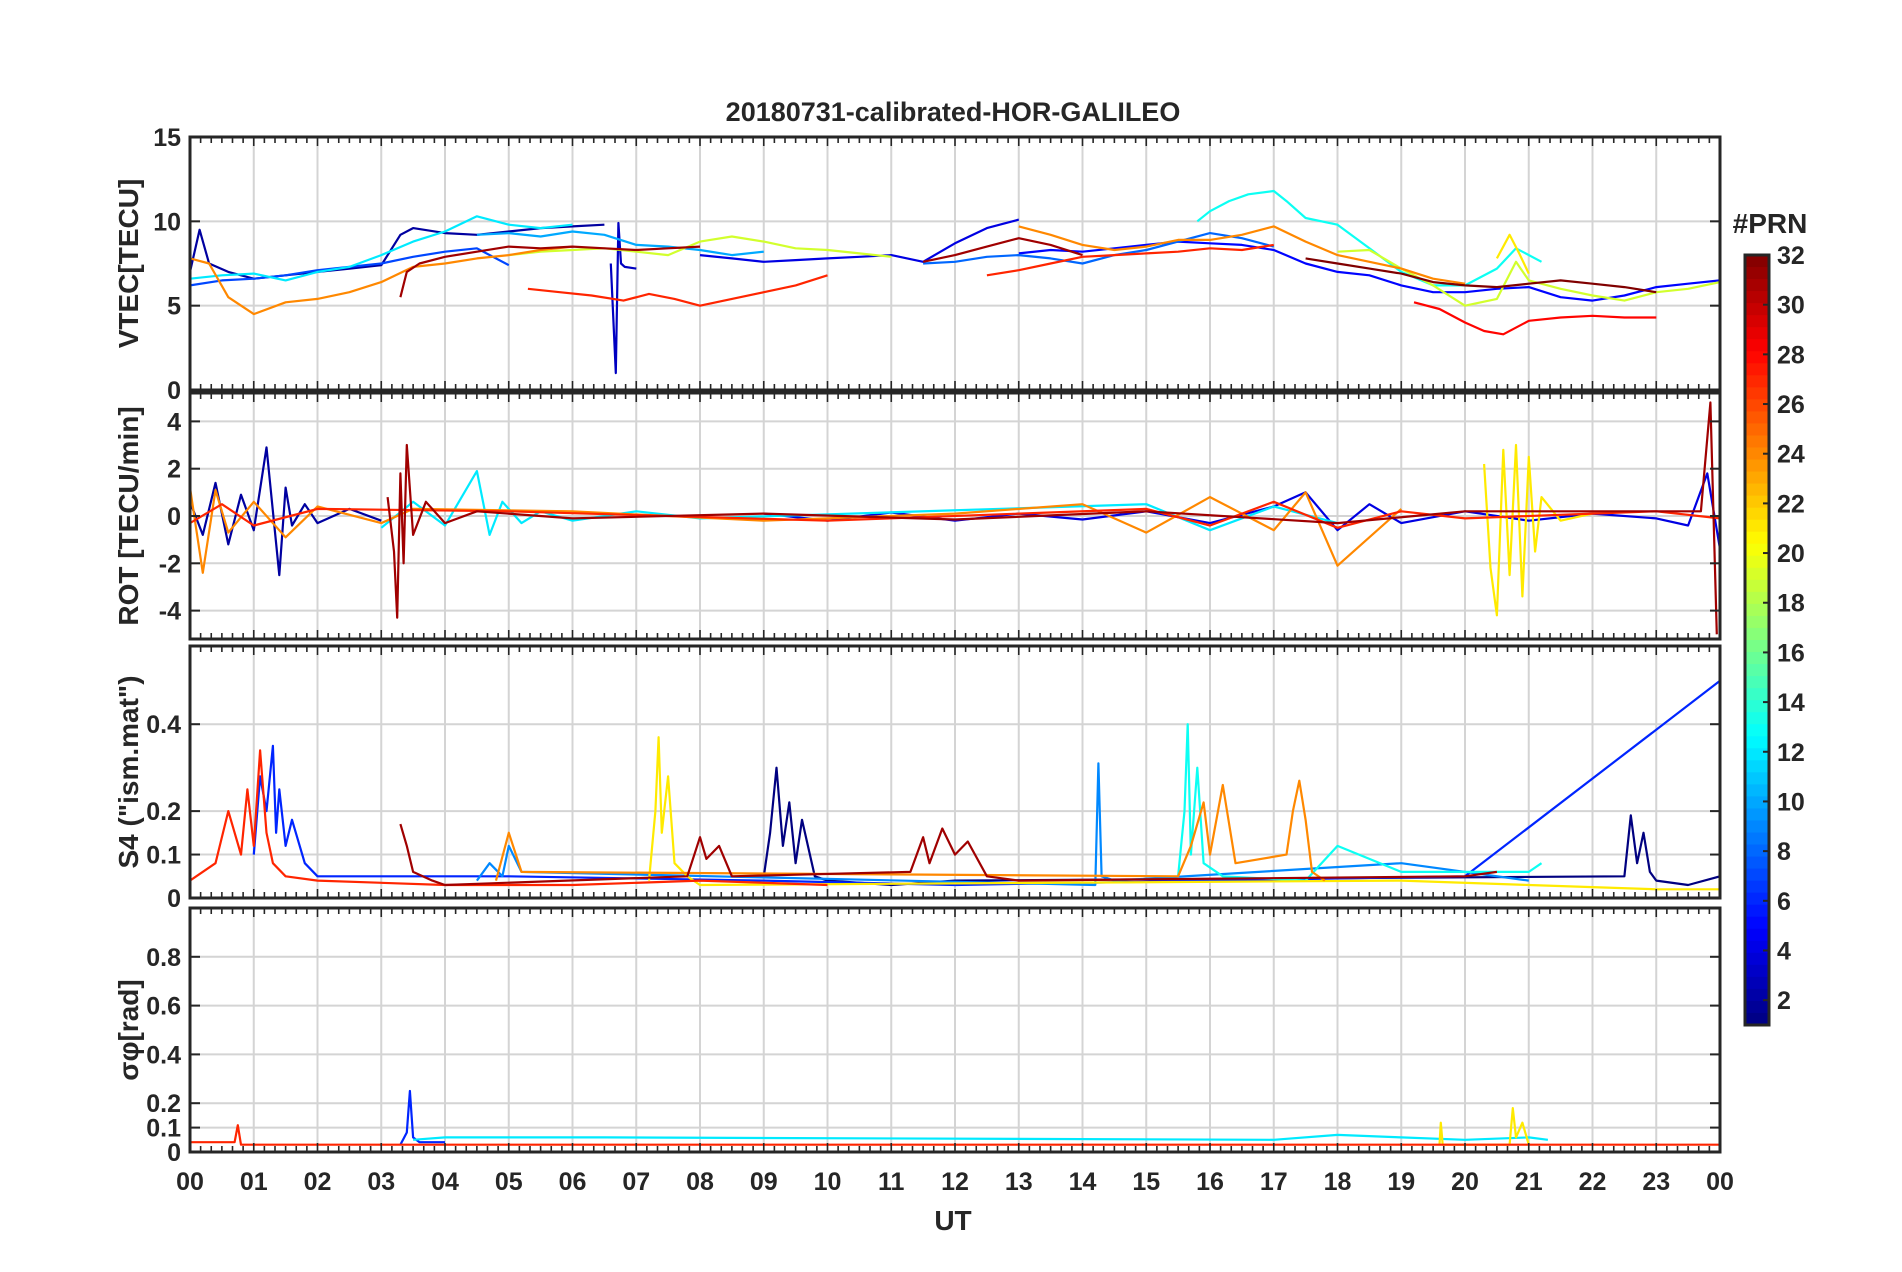 The height and width of the screenshot is (1272, 1902). I want to click on colorbar-tick-label: 16, so click(1791, 653).